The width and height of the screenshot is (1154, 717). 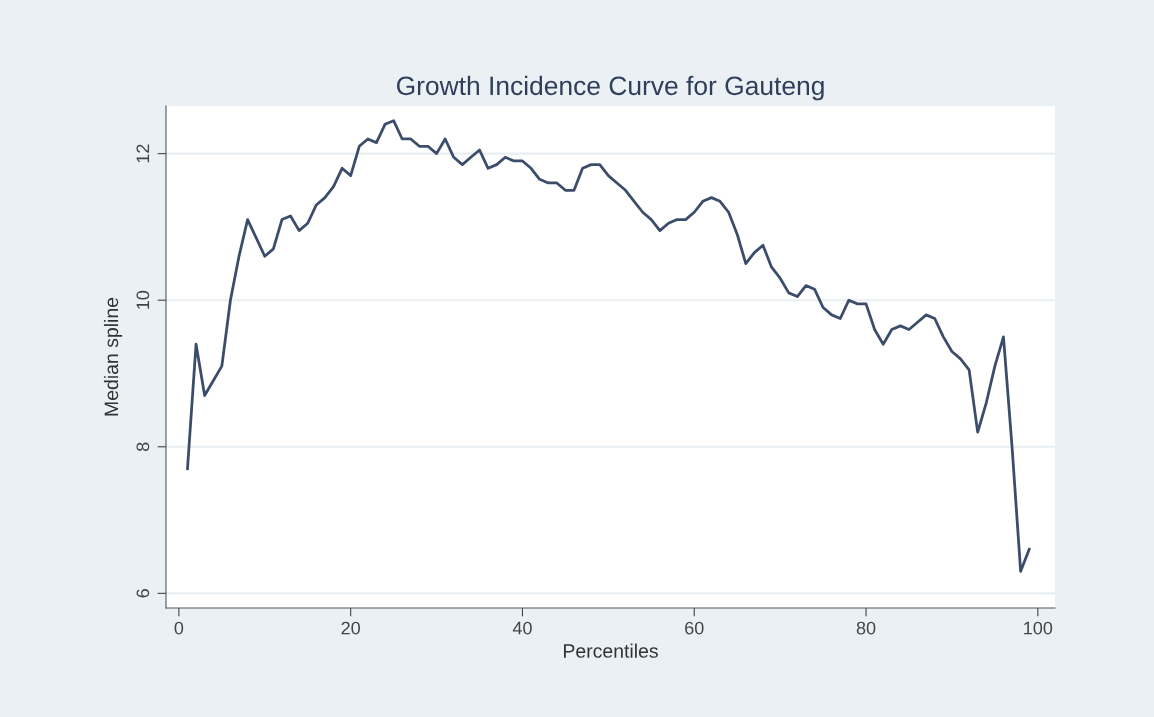 What do you see at coordinates (143, 153) in the screenshot?
I see `y-tick-label: 12` at bounding box center [143, 153].